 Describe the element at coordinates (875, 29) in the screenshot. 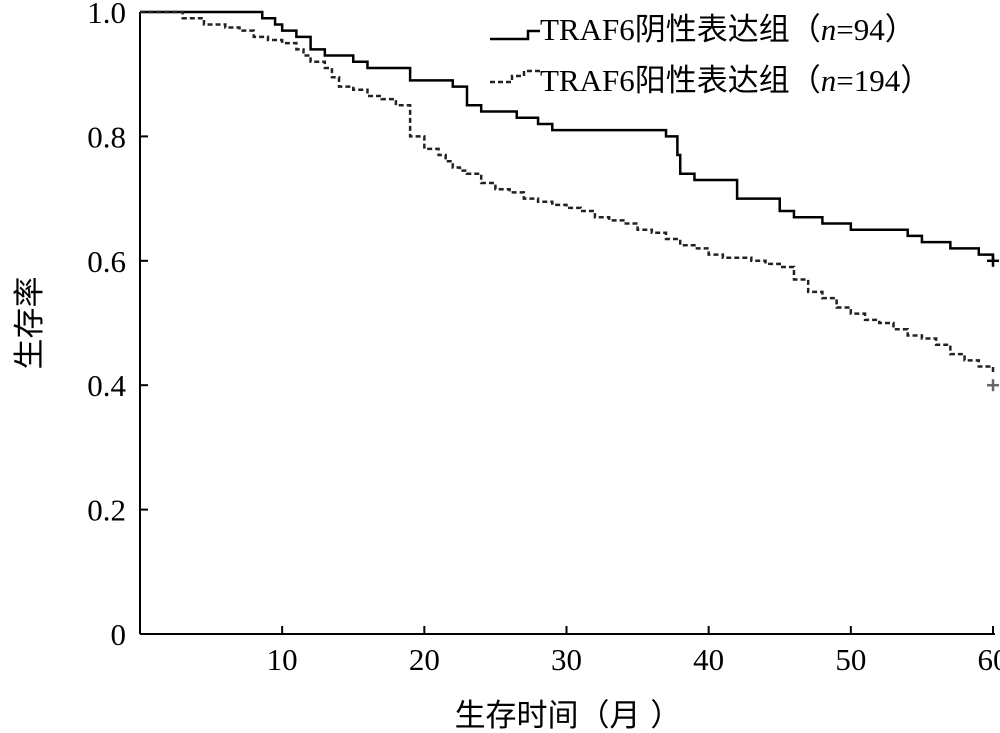

I see `legend-label-negative-suffix: =94）` at that location.